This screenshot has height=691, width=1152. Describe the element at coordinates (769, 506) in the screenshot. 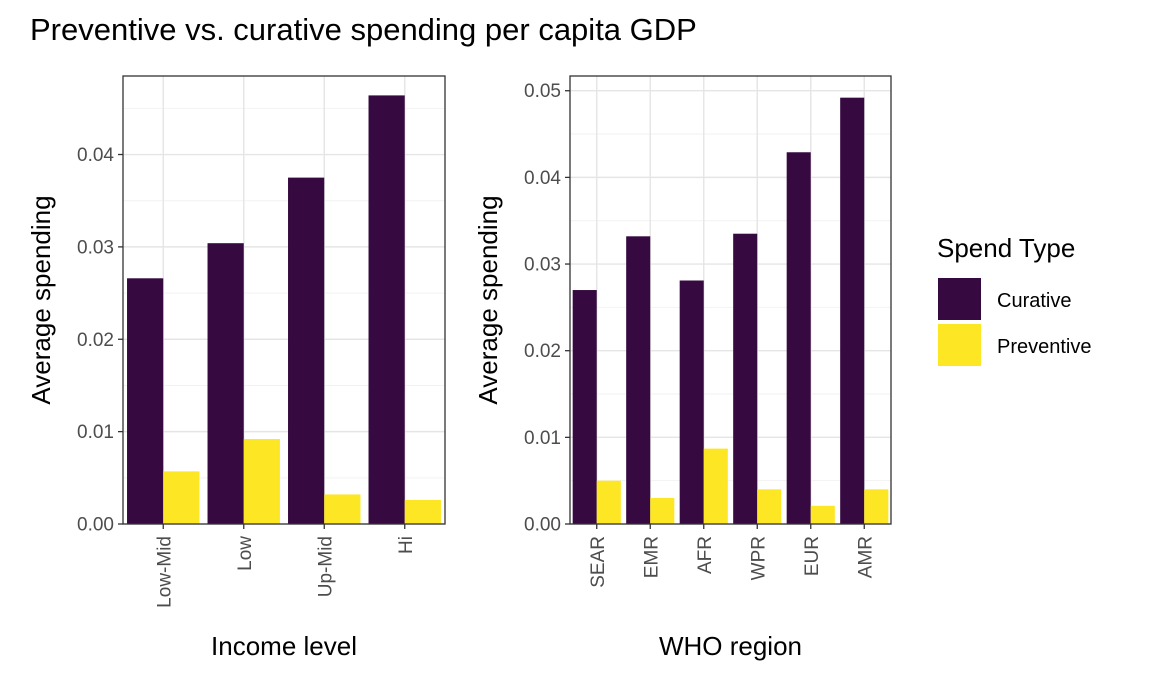

I see `bar-preventive-wpr` at that location.